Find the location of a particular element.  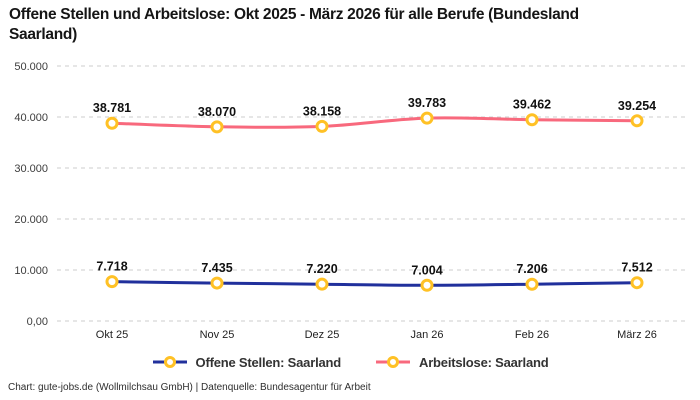

data-point-label: 7.220 is located at coordinates (321, 269).